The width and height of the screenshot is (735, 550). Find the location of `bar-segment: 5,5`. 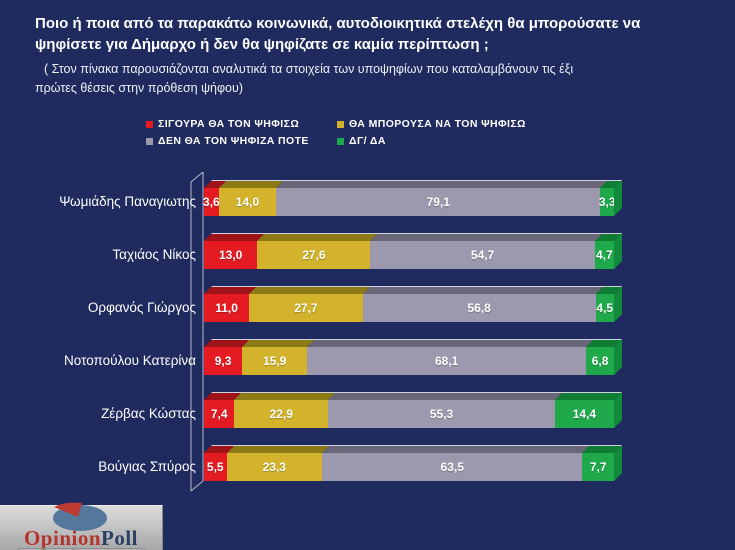

bar-segment: 5,5 is located at coordinates (215, 467).